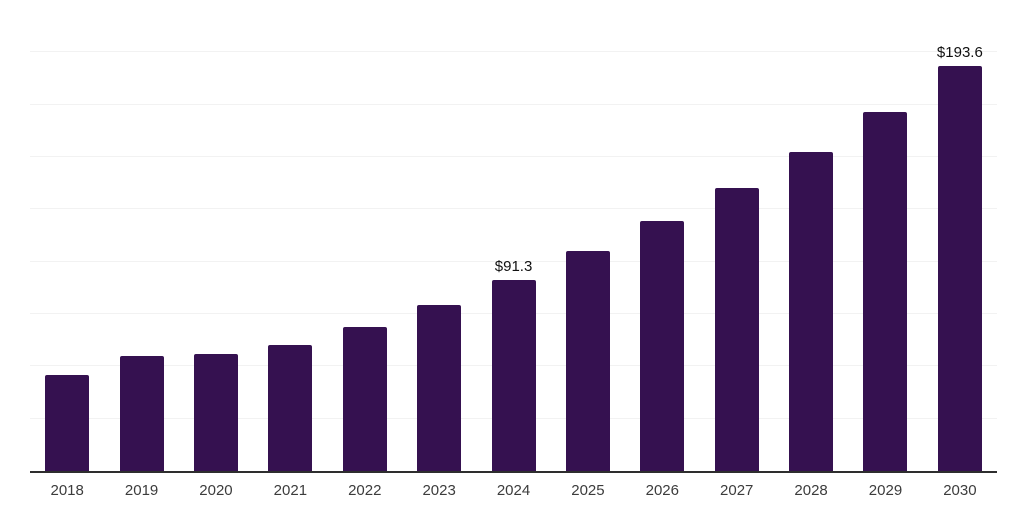 The image size is (1024, 512). Describe the element at coordinates (216, 490) in the screenshot. I see `x-tick-2020: 2020` at that location.